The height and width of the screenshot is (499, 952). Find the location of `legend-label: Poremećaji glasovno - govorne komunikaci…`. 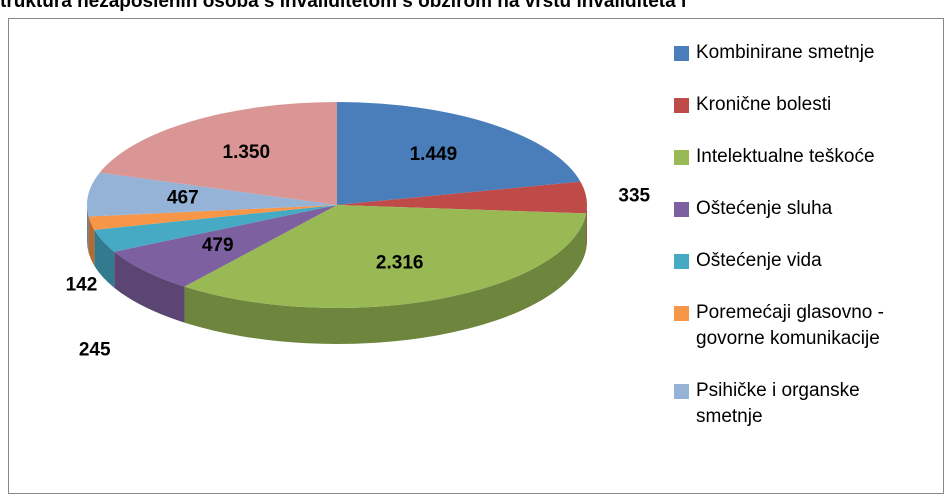

legend-label: Poremećaji glasovno - govorne komunikaci… is located at coordinates (790, 325).